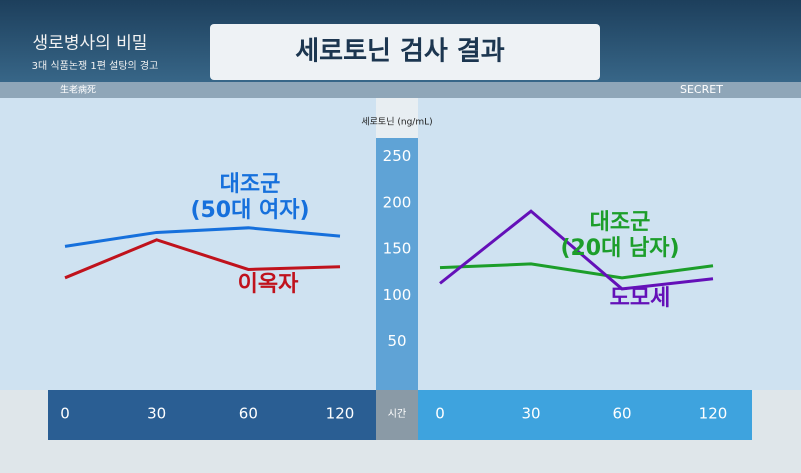 Image resolution: width=801 pixels, height=473 pixels. Describe the element at coordinates (701, 89) in the screenshot. I see `logo: SECRET` at that location.